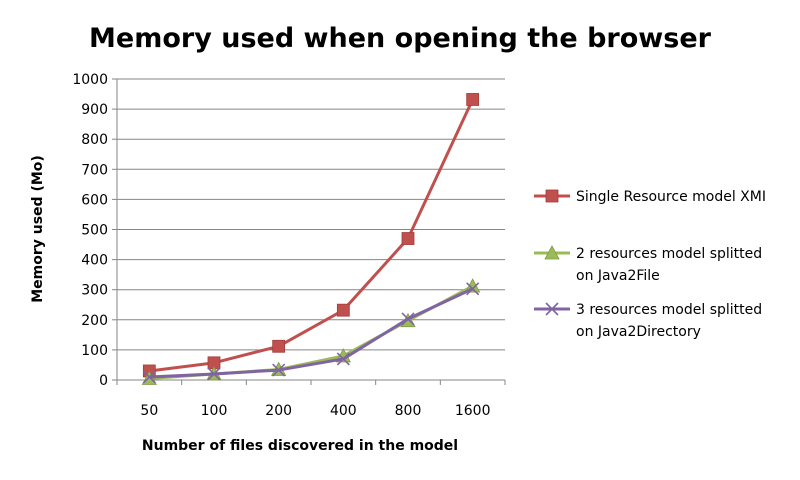  I want to click on x-tick-label: 800, so click(408, 411).